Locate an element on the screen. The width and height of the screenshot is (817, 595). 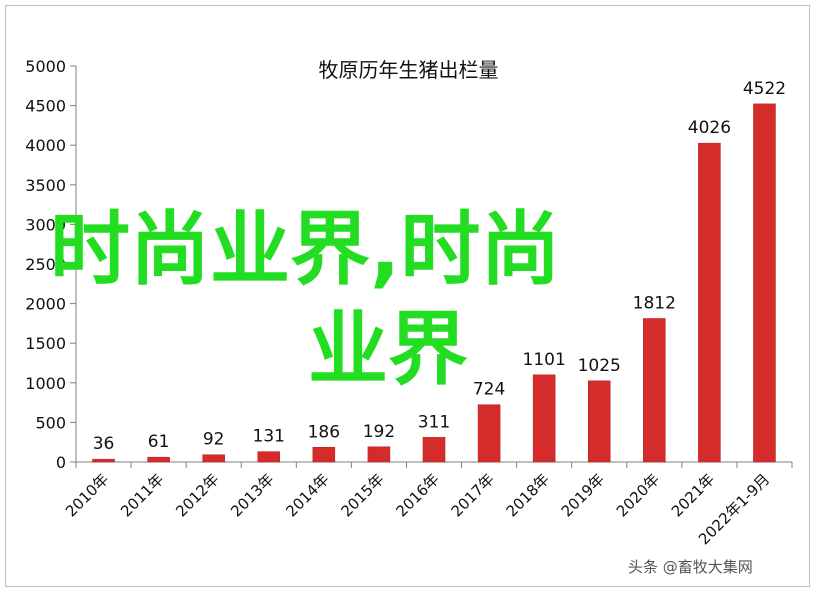
data-label: 4522 is located at coordinates (764, 89).